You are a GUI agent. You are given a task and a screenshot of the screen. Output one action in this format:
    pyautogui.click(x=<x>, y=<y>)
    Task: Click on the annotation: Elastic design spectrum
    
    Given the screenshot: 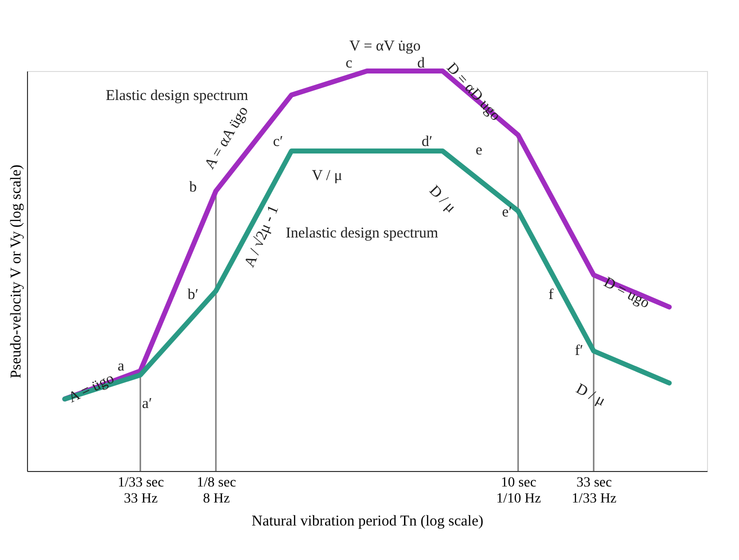 What is the action you would take?
    pyautogui.click(x=177, y=96)
    